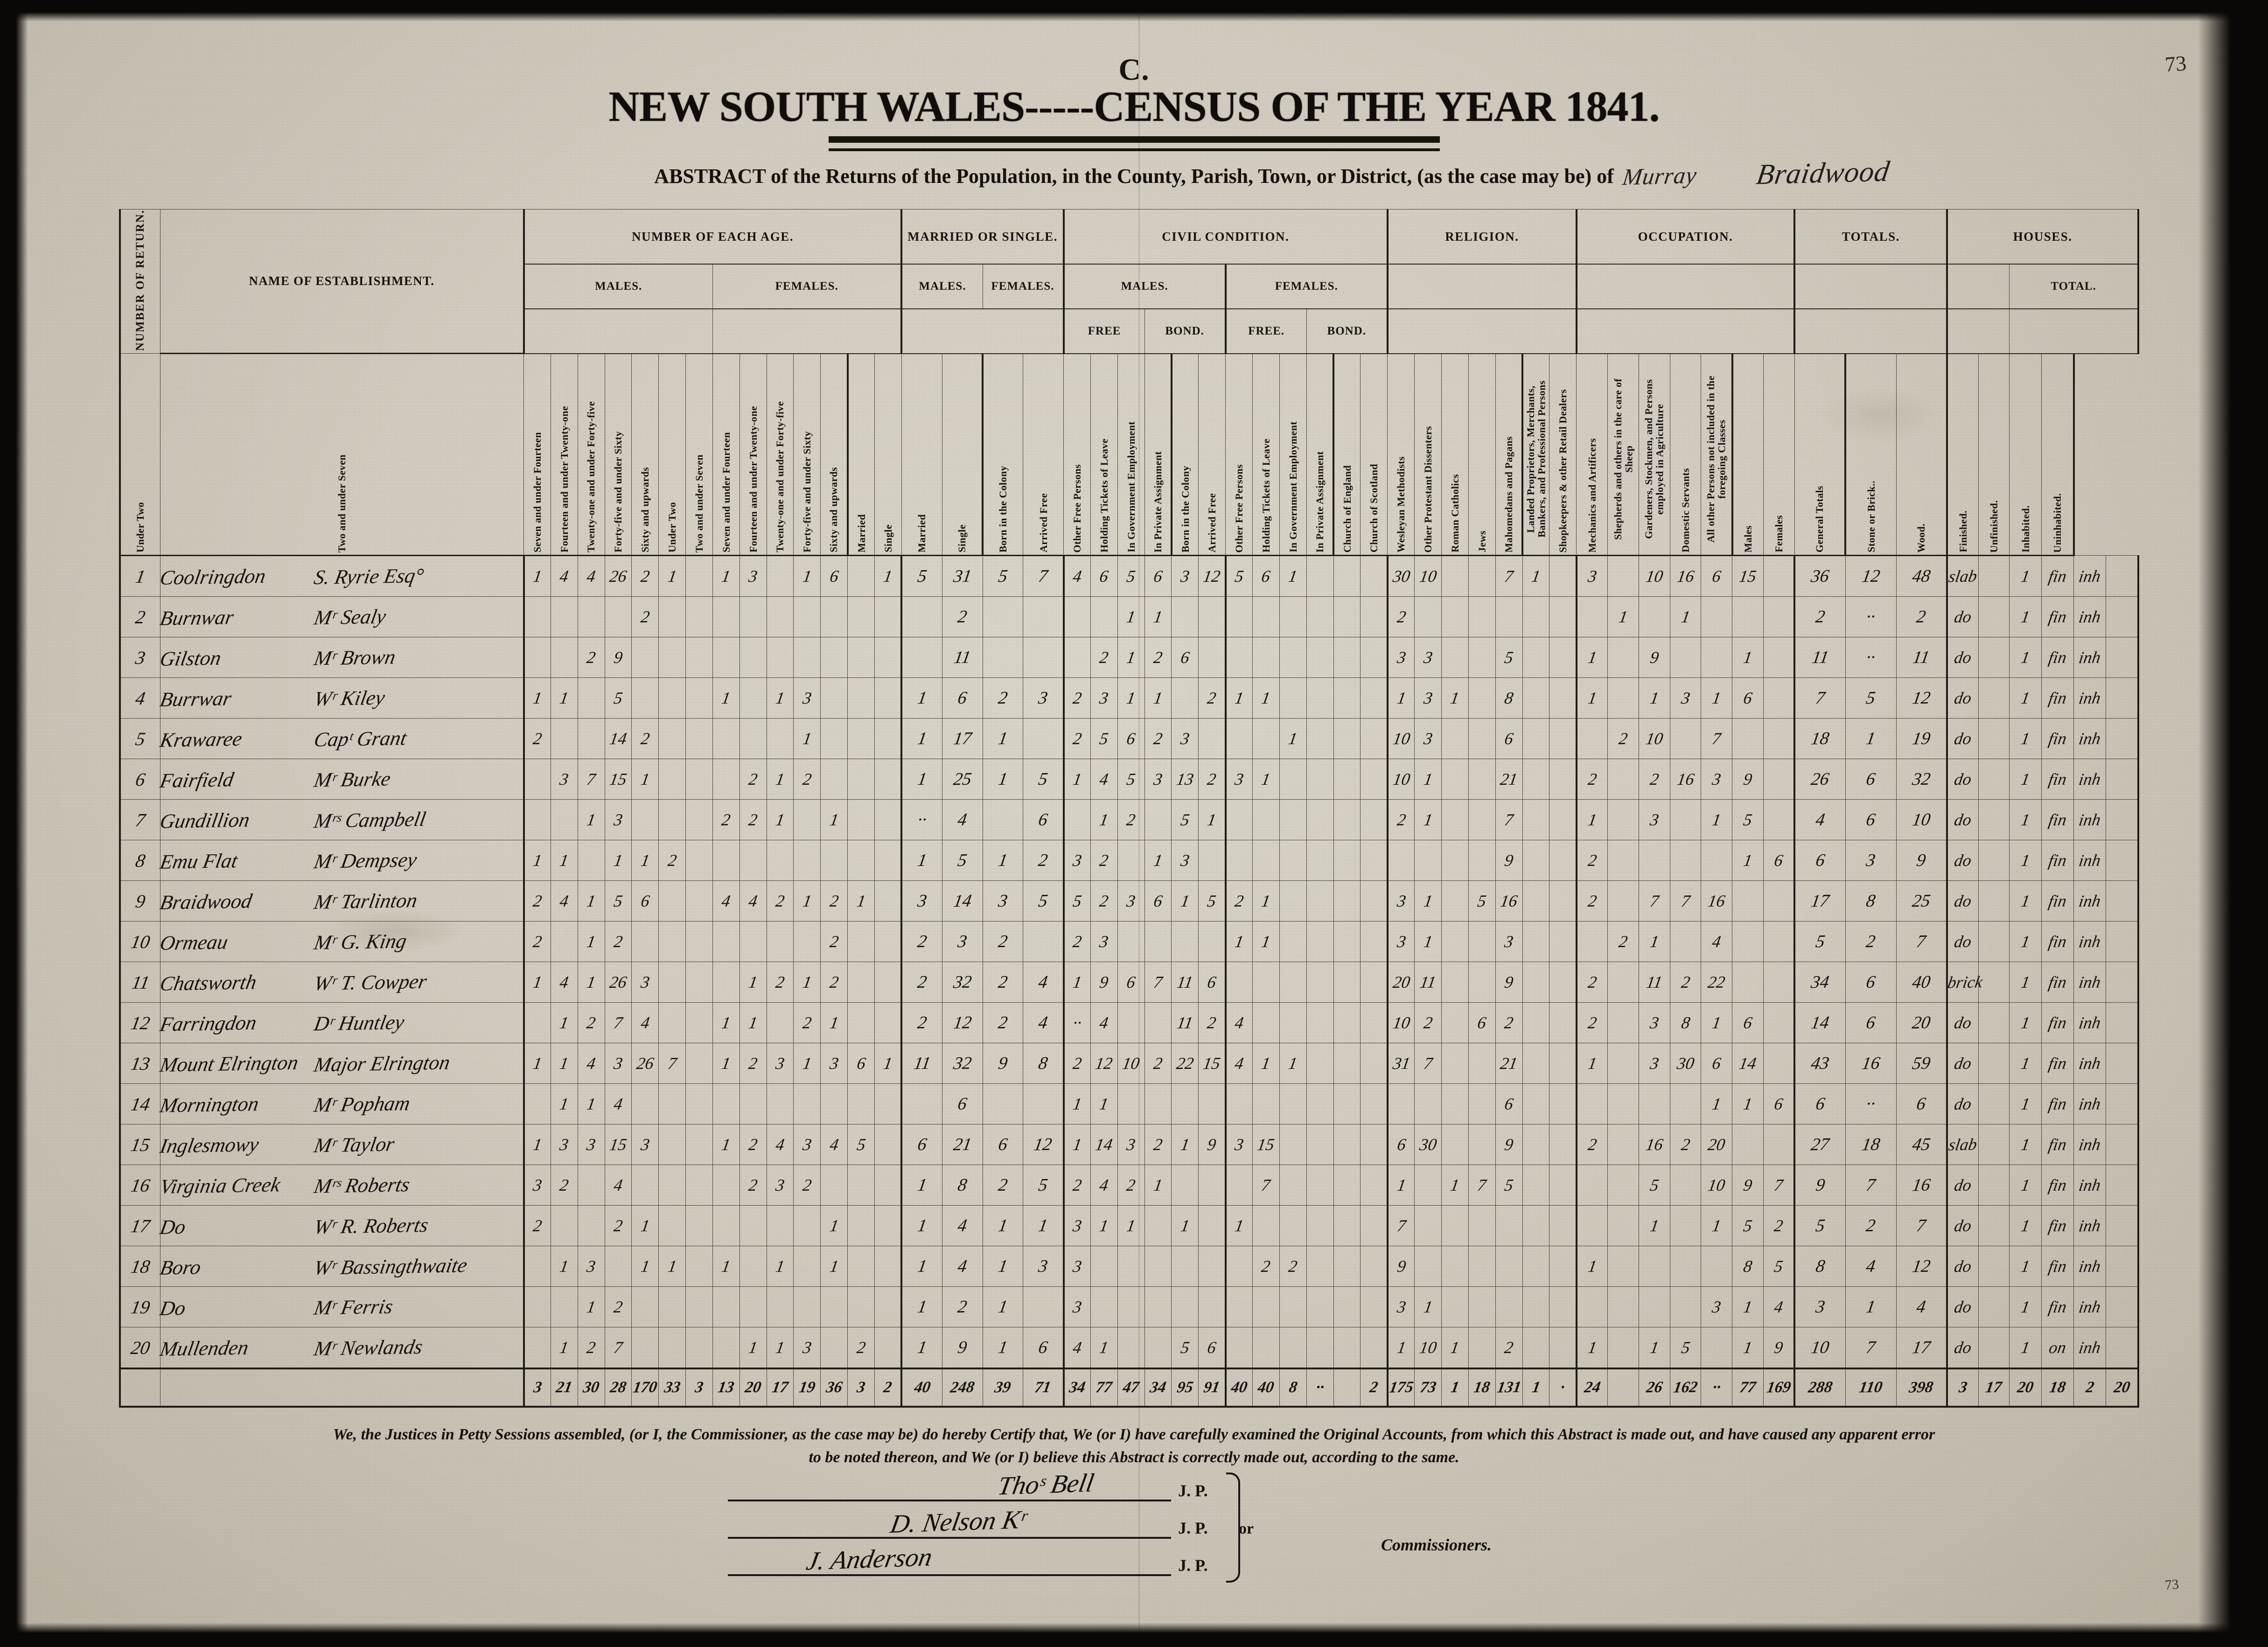  I want to click on signature-row: Thoˢ Bell J. P., so click(1031, 1487).